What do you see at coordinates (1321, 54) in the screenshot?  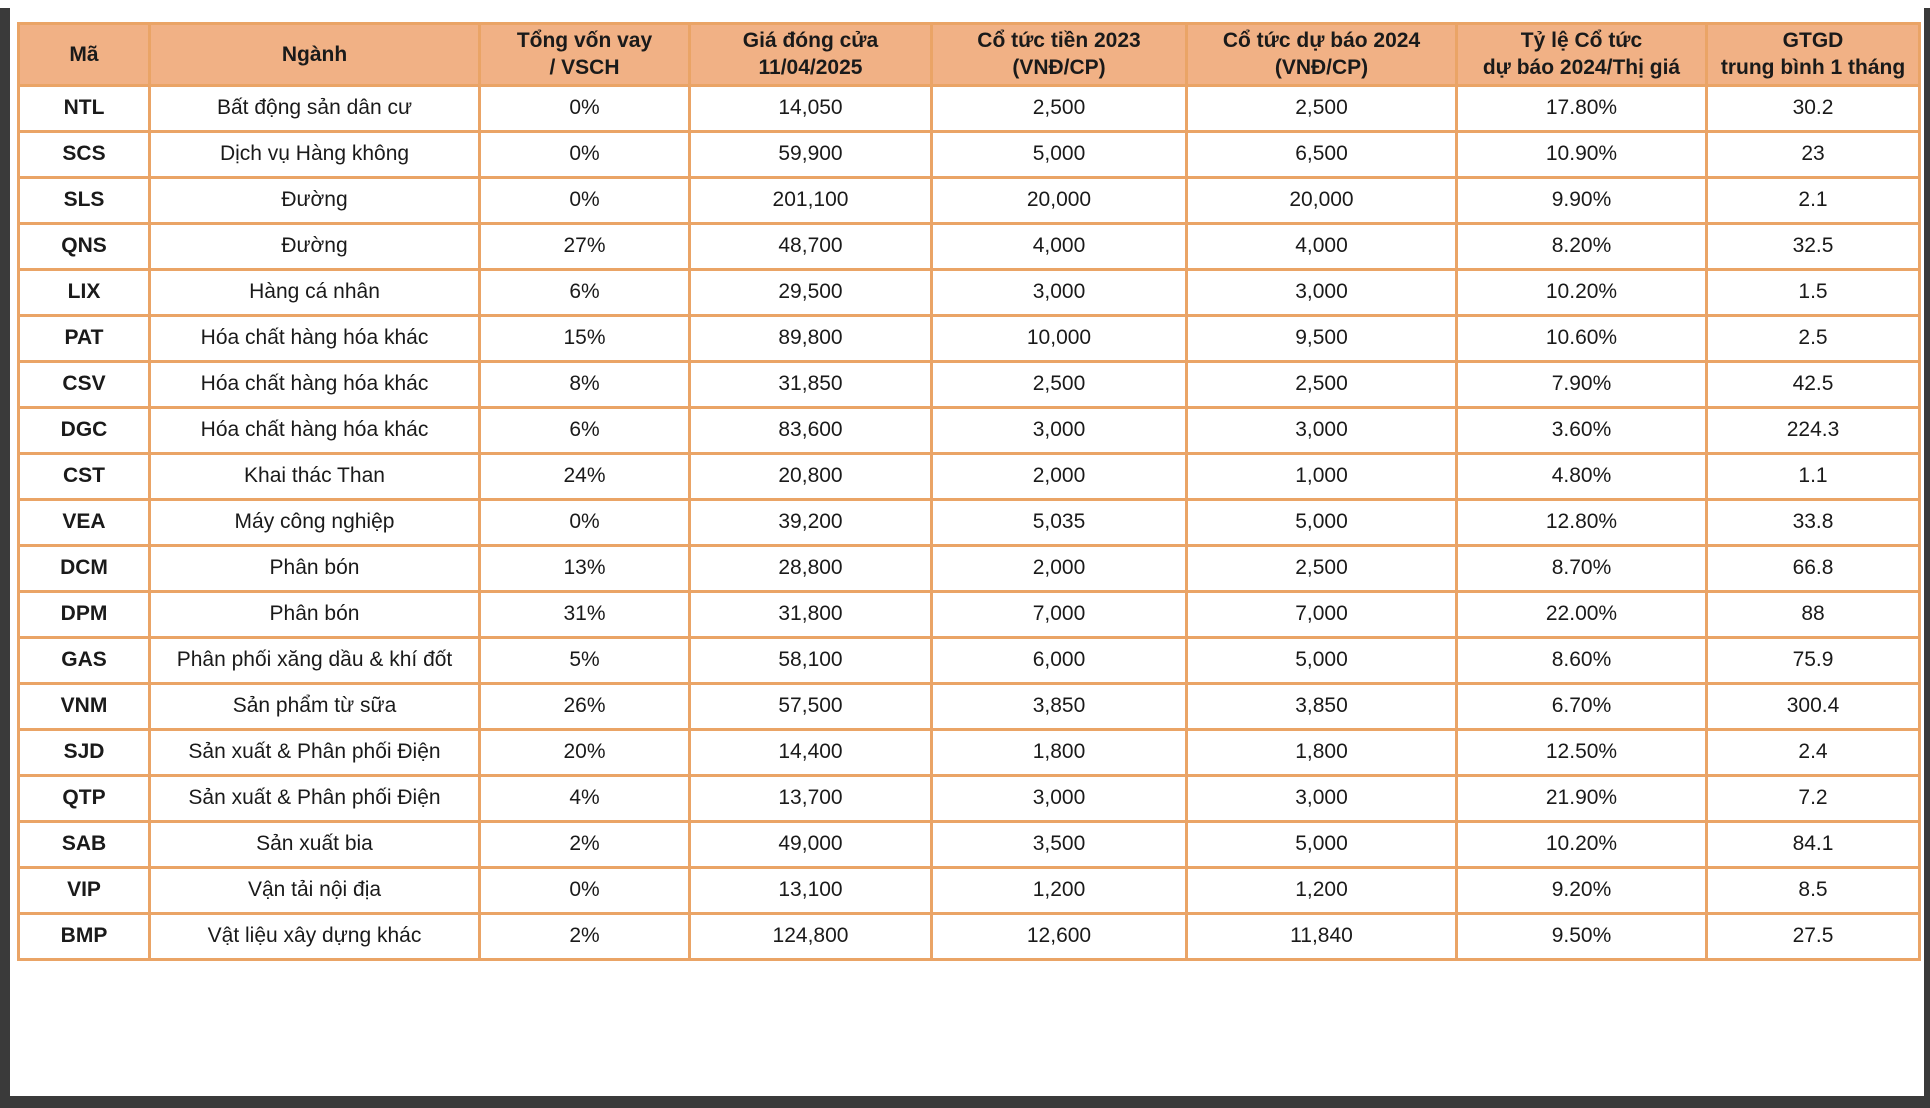 I see `column-header-co_tuc_2024: Cổ tức dự báo 2024 (VNĐ/CP)` at bounding box center [1321, 54].